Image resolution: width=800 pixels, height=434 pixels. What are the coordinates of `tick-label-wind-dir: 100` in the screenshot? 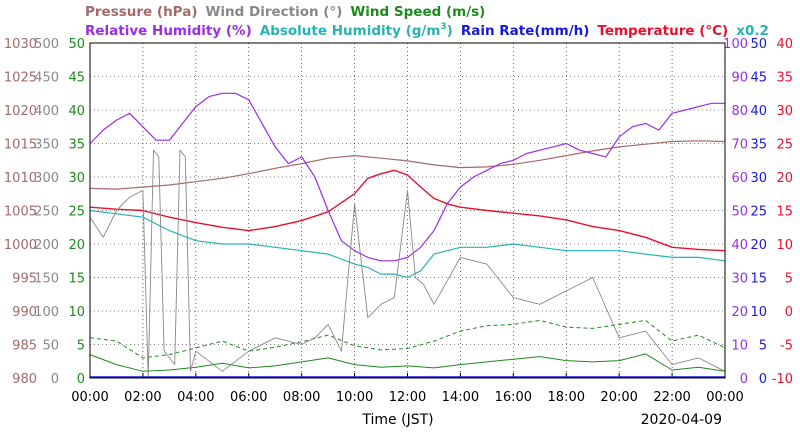 It's located at (46, 312).